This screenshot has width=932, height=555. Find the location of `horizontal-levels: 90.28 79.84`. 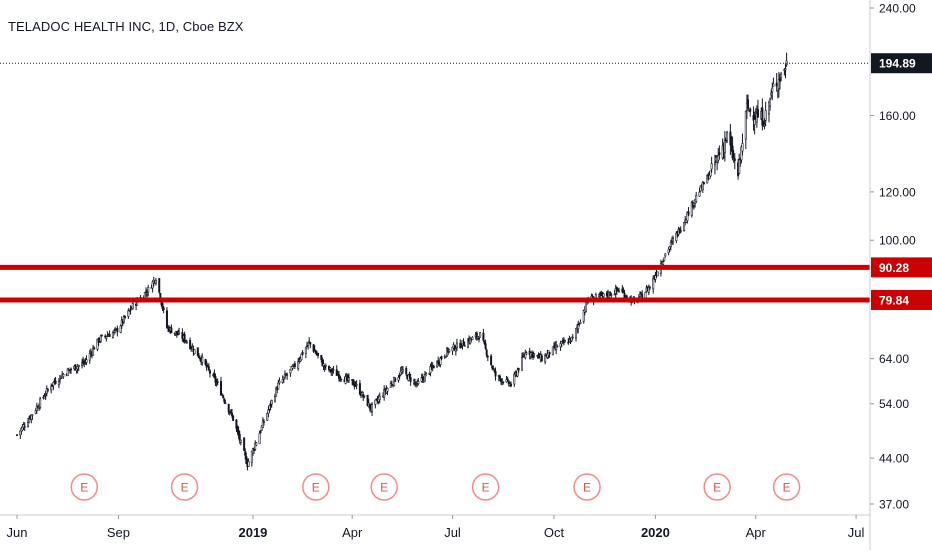

horizontal-levels: 90.28 79.84 is located at coordinates (466, 283).